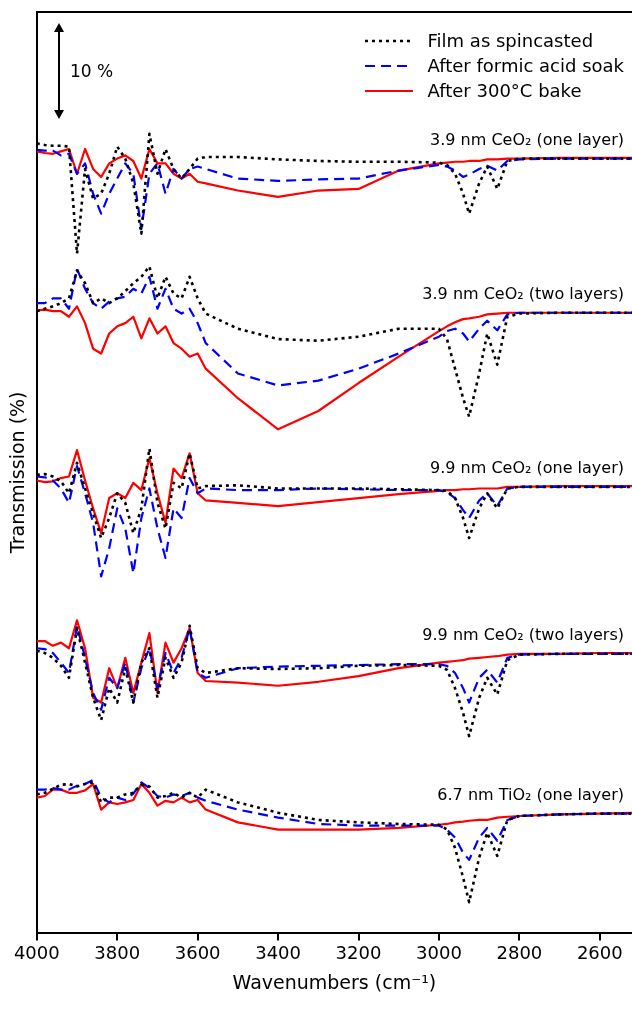  Describe the element at coordinates (504, 90) in the screenshot. I see `legend-label: After 300°C bake` at that location.